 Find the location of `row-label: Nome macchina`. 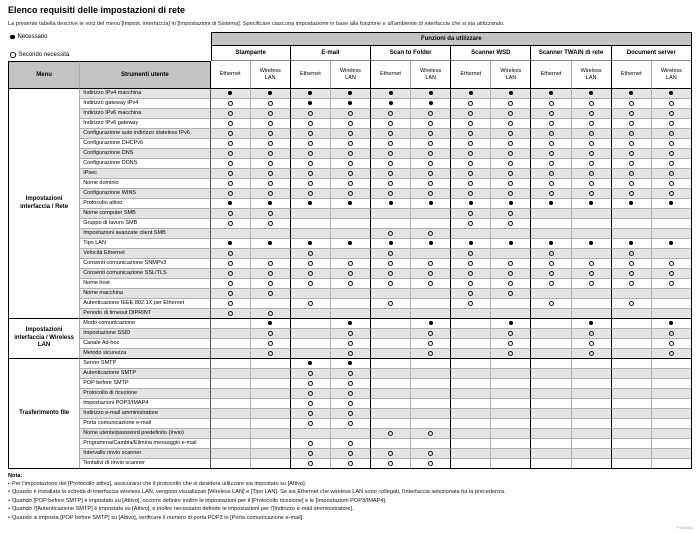

row-label: Nome macchina is located at coordinates (145, 294).